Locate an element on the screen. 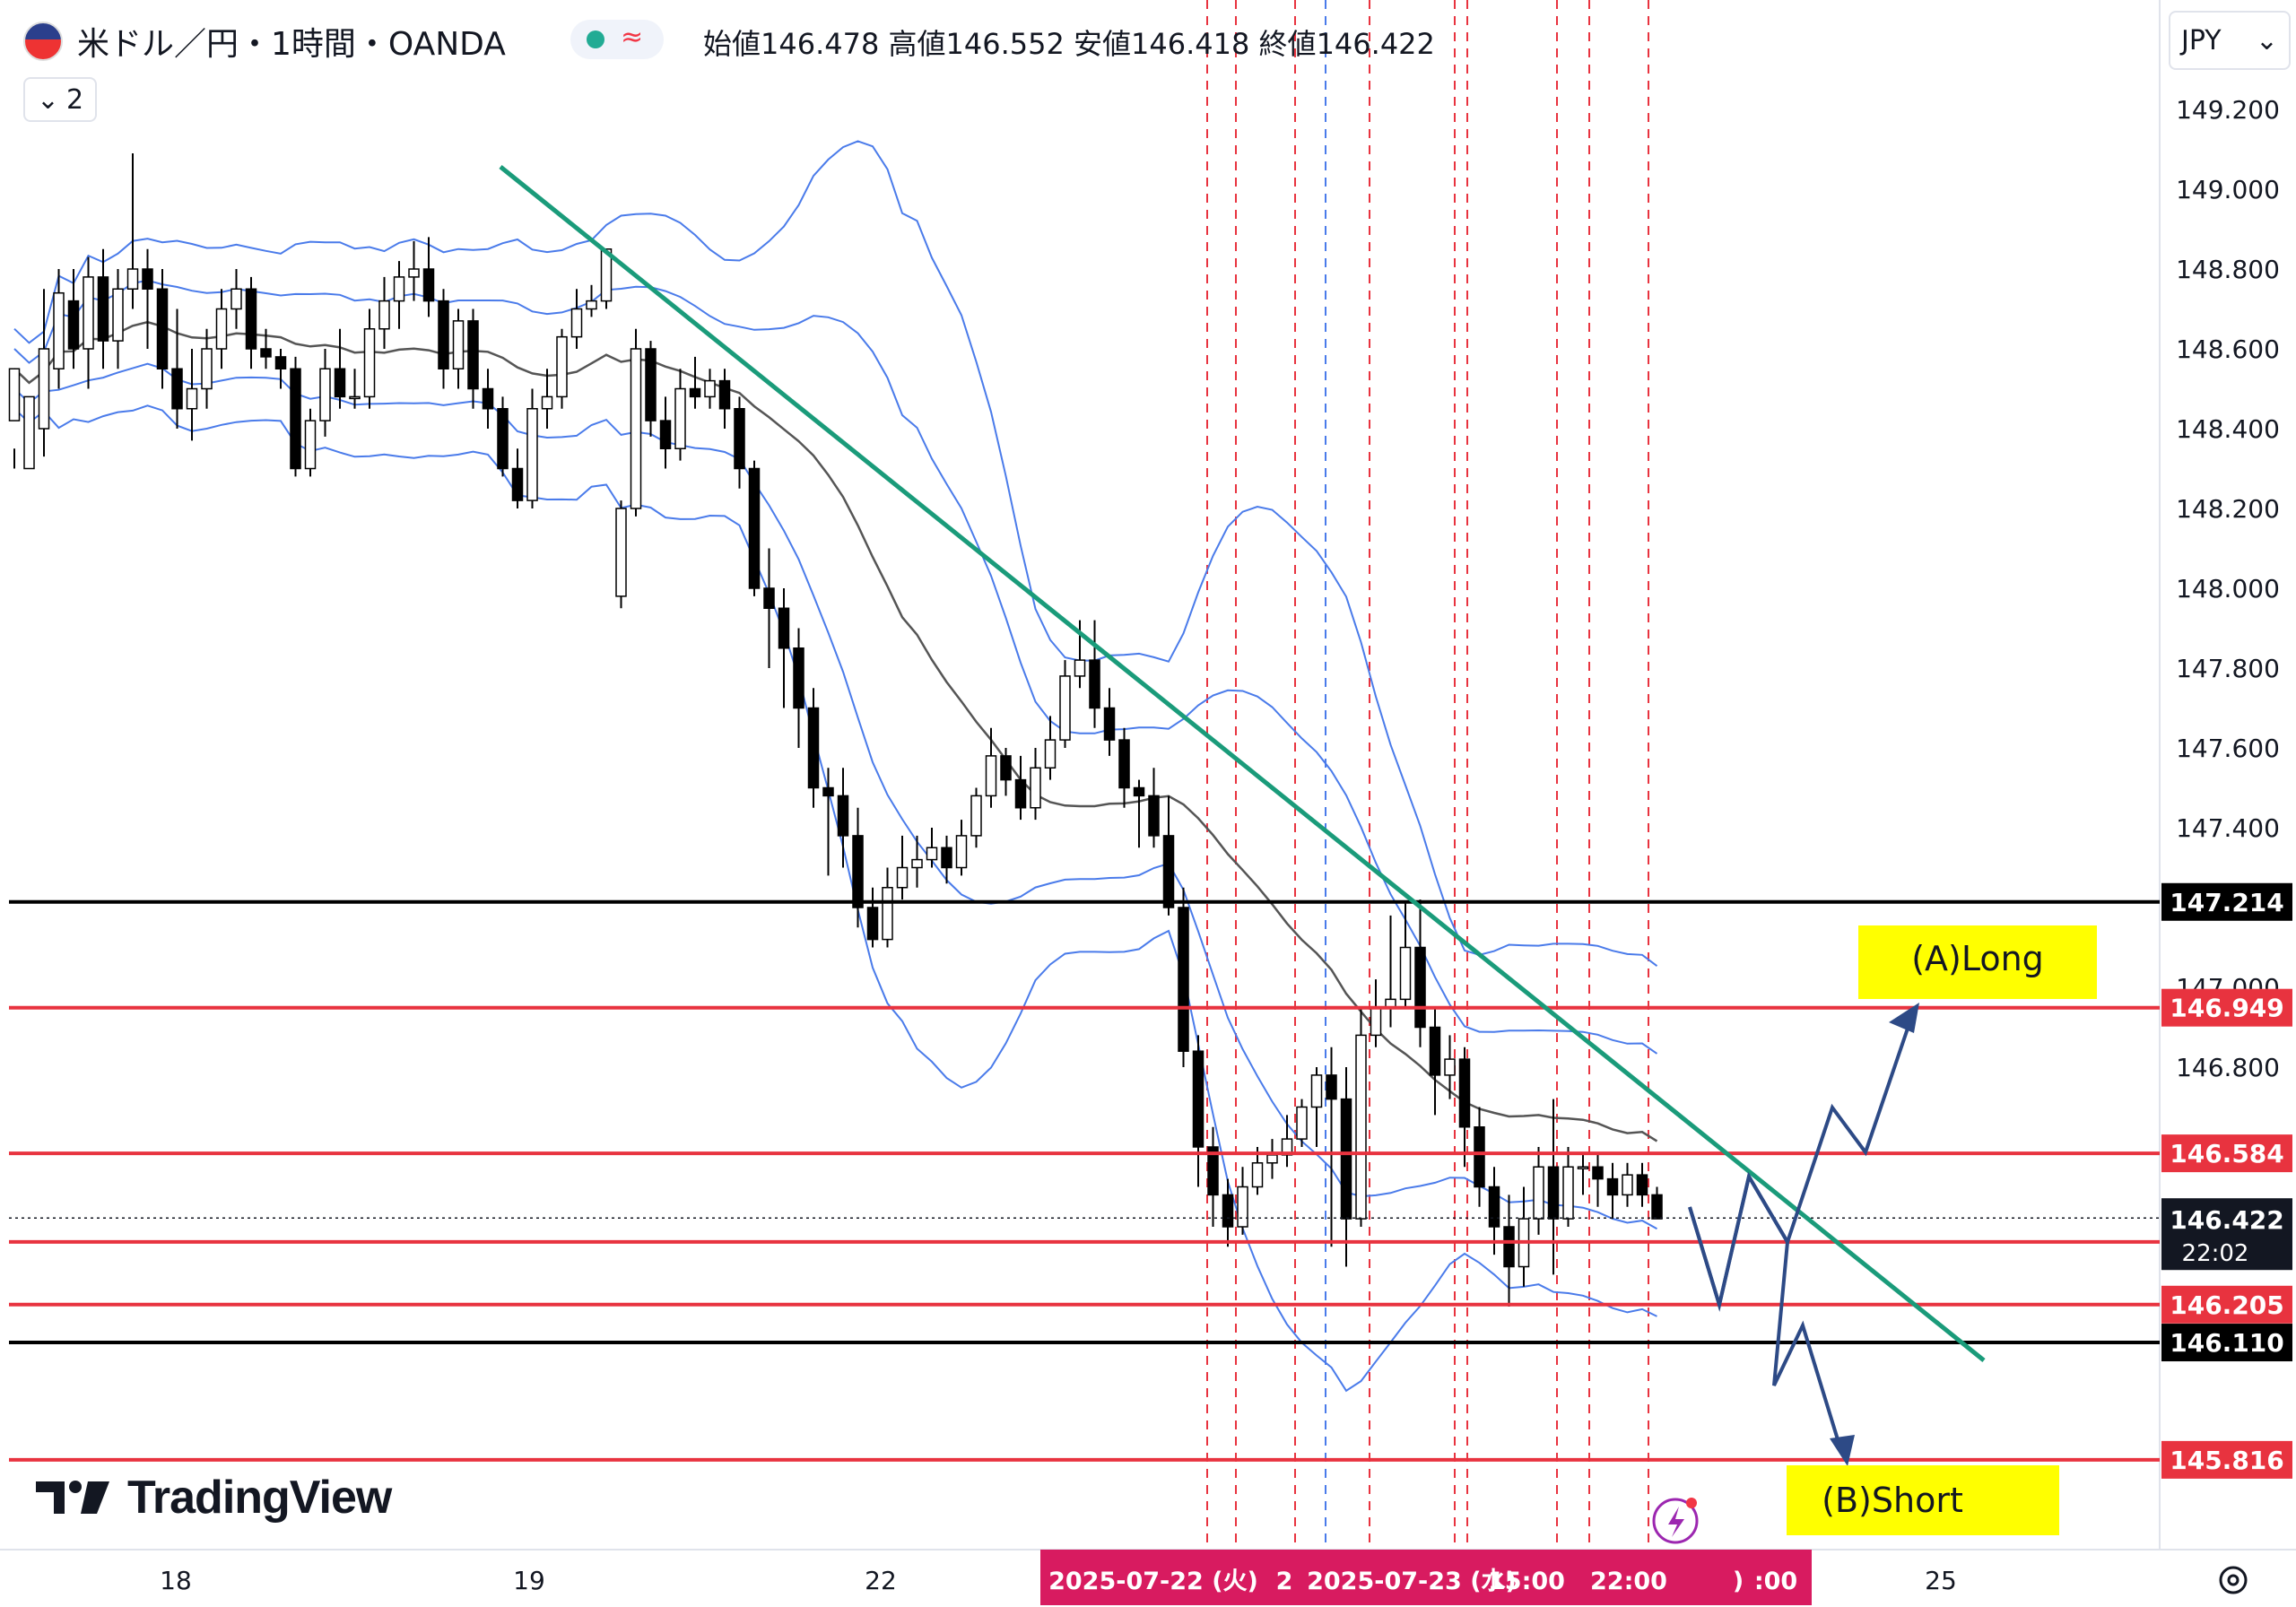 The image size is (2296, 1607). currency-select: JPY ⌄ is located at coordinates (2230, 41).